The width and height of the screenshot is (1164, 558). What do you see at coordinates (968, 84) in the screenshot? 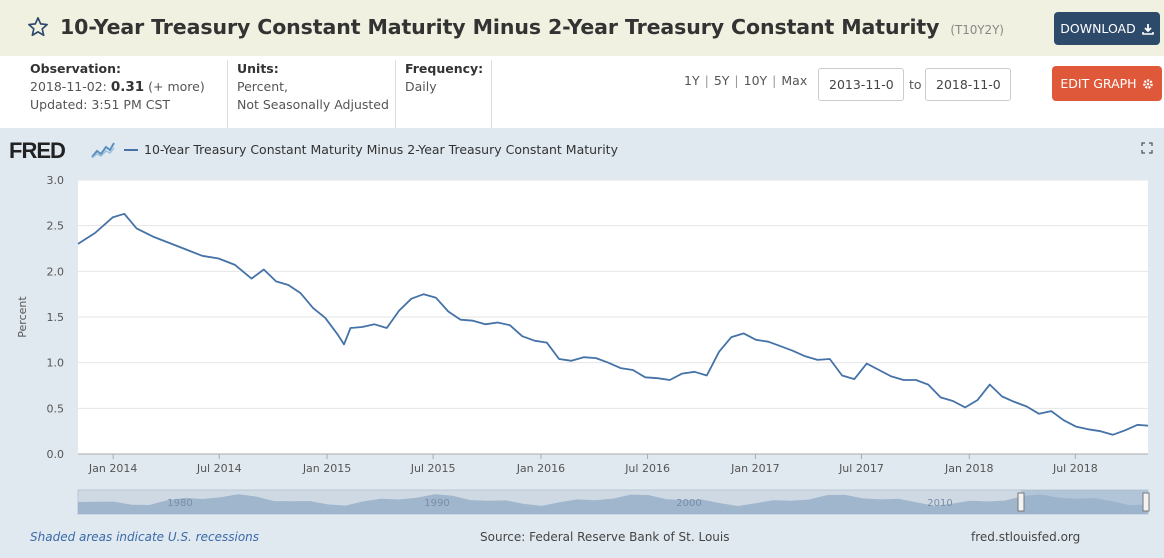
I see `end-date-input` at bounding box center [968, 84].